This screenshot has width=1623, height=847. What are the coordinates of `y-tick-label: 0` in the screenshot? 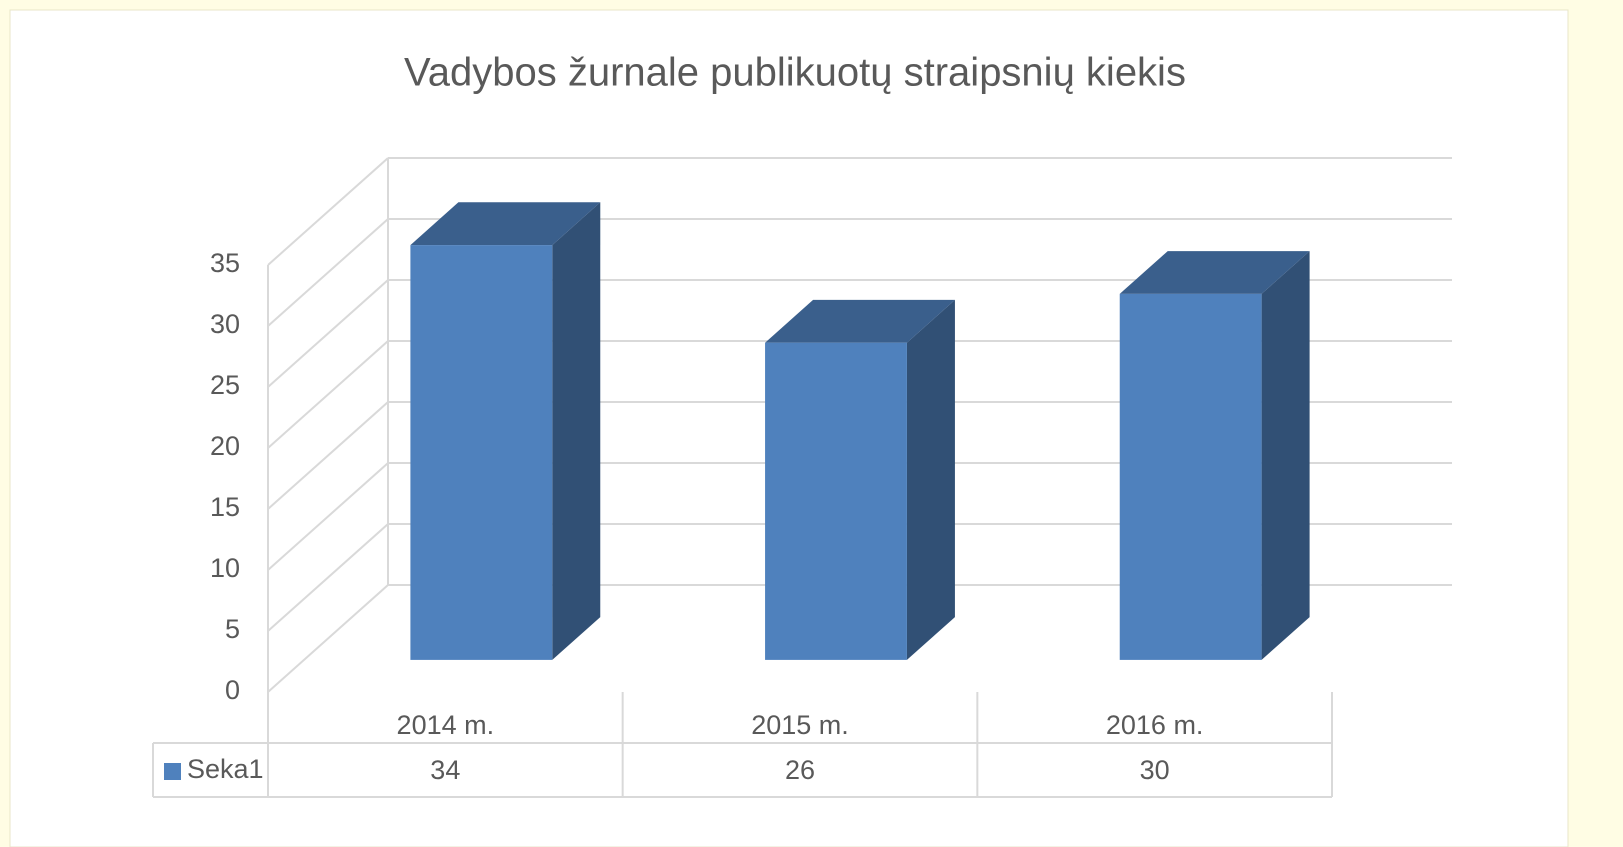 It's located at (232, 690).